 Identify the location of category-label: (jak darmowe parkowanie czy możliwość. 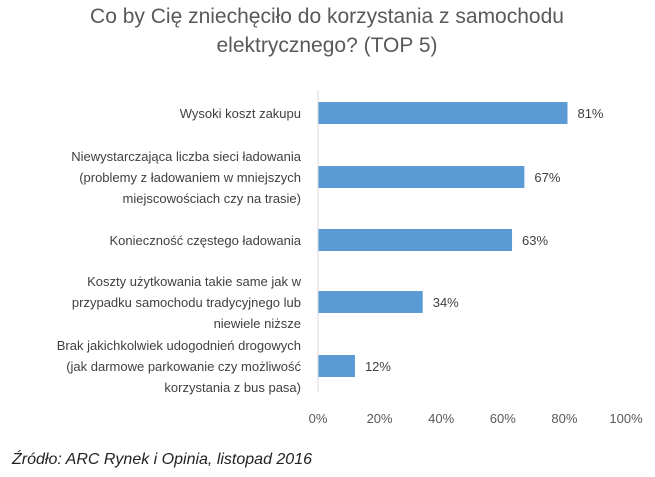
(183, 366).